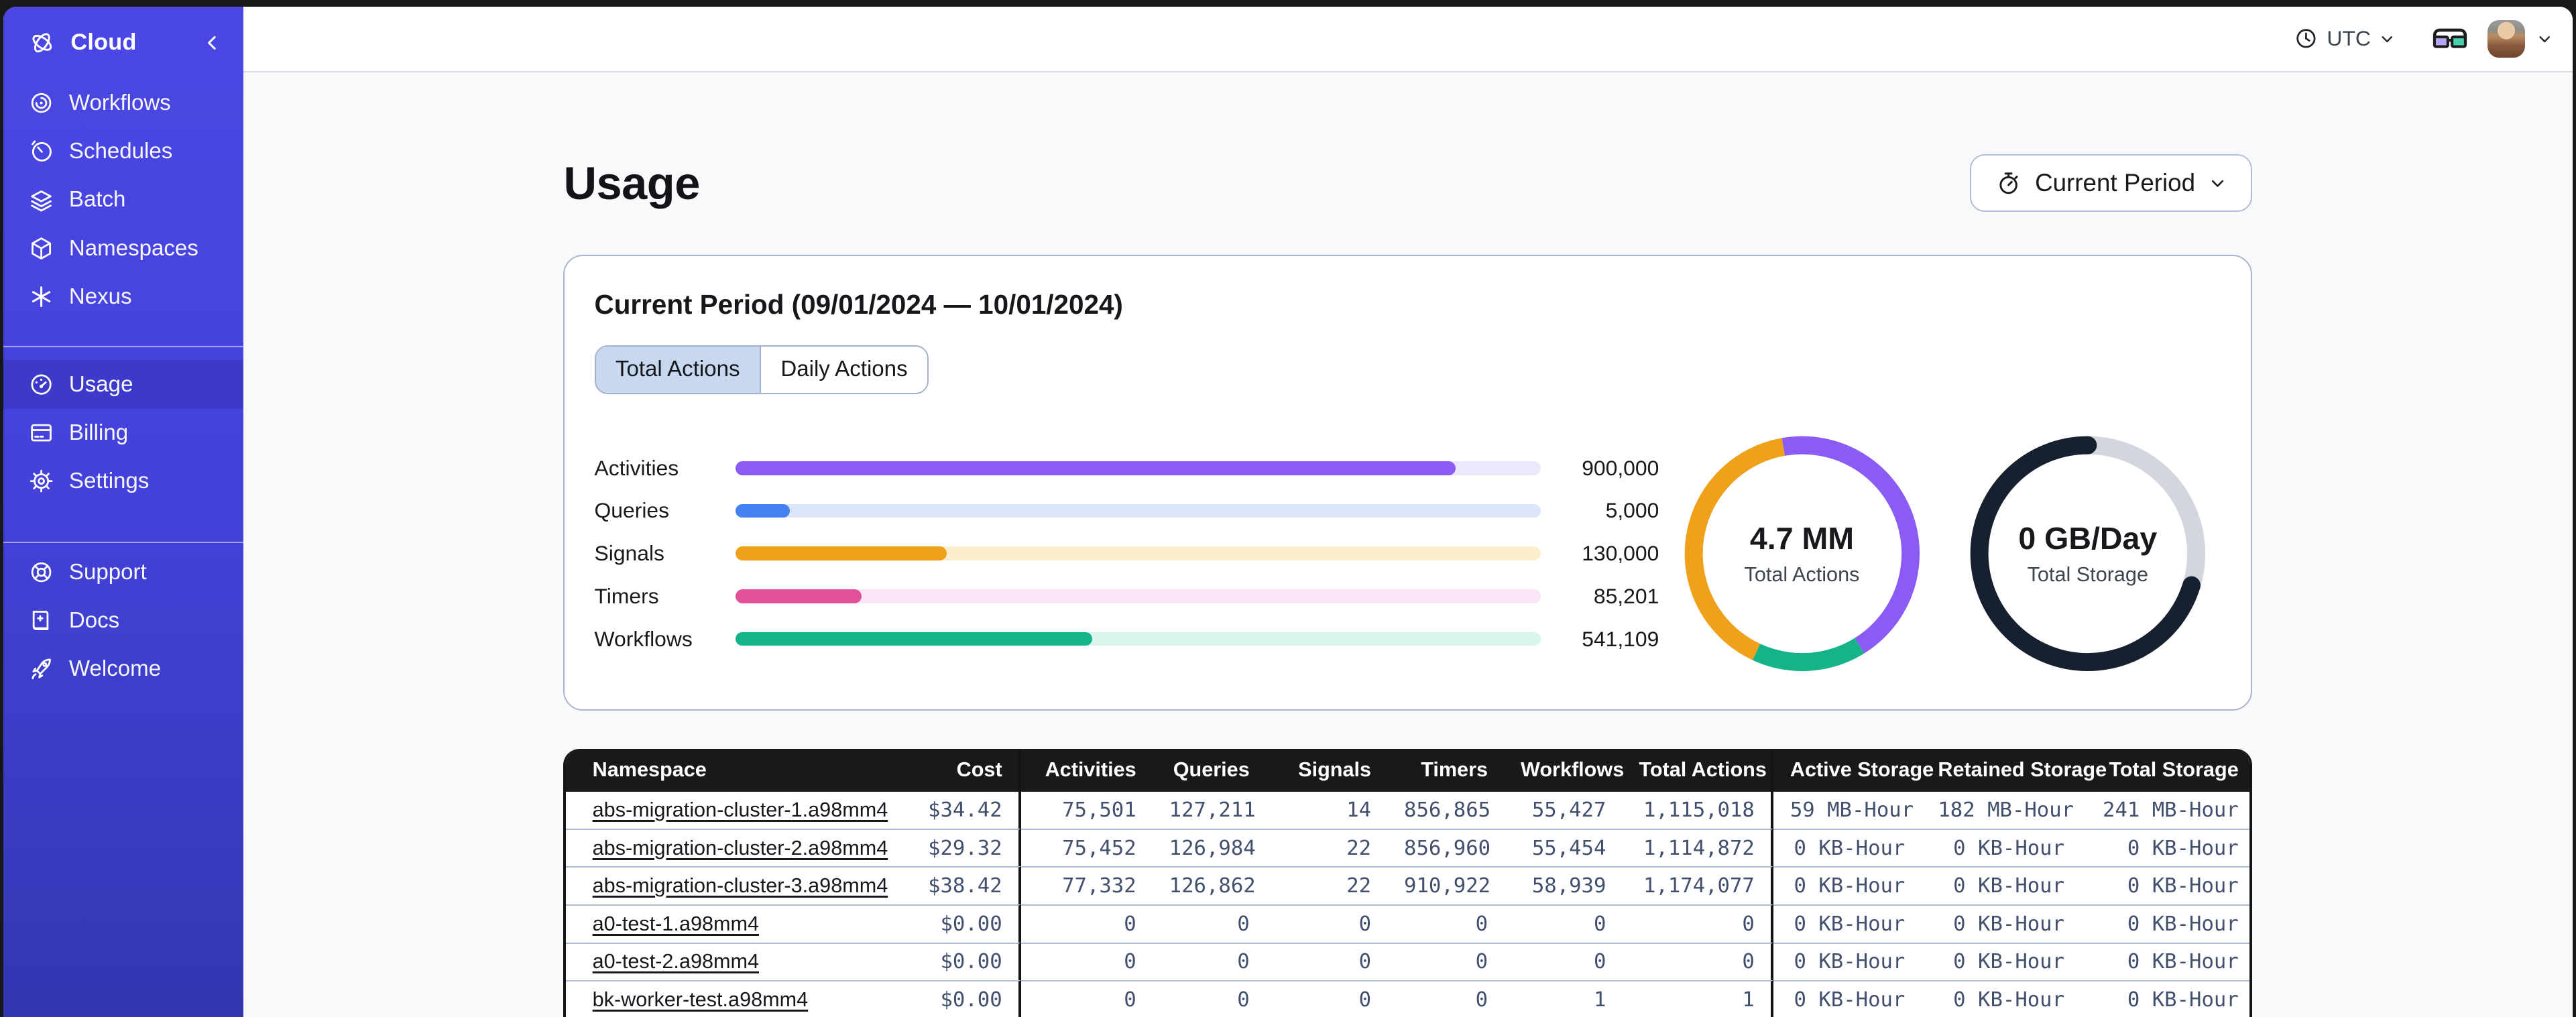 The height and width of the screenshot is (1017, 2576). What do you see at coordinates (2544, 39) in the screenshot?
I see `user-menu-button` at bounding box center [2544, 39].